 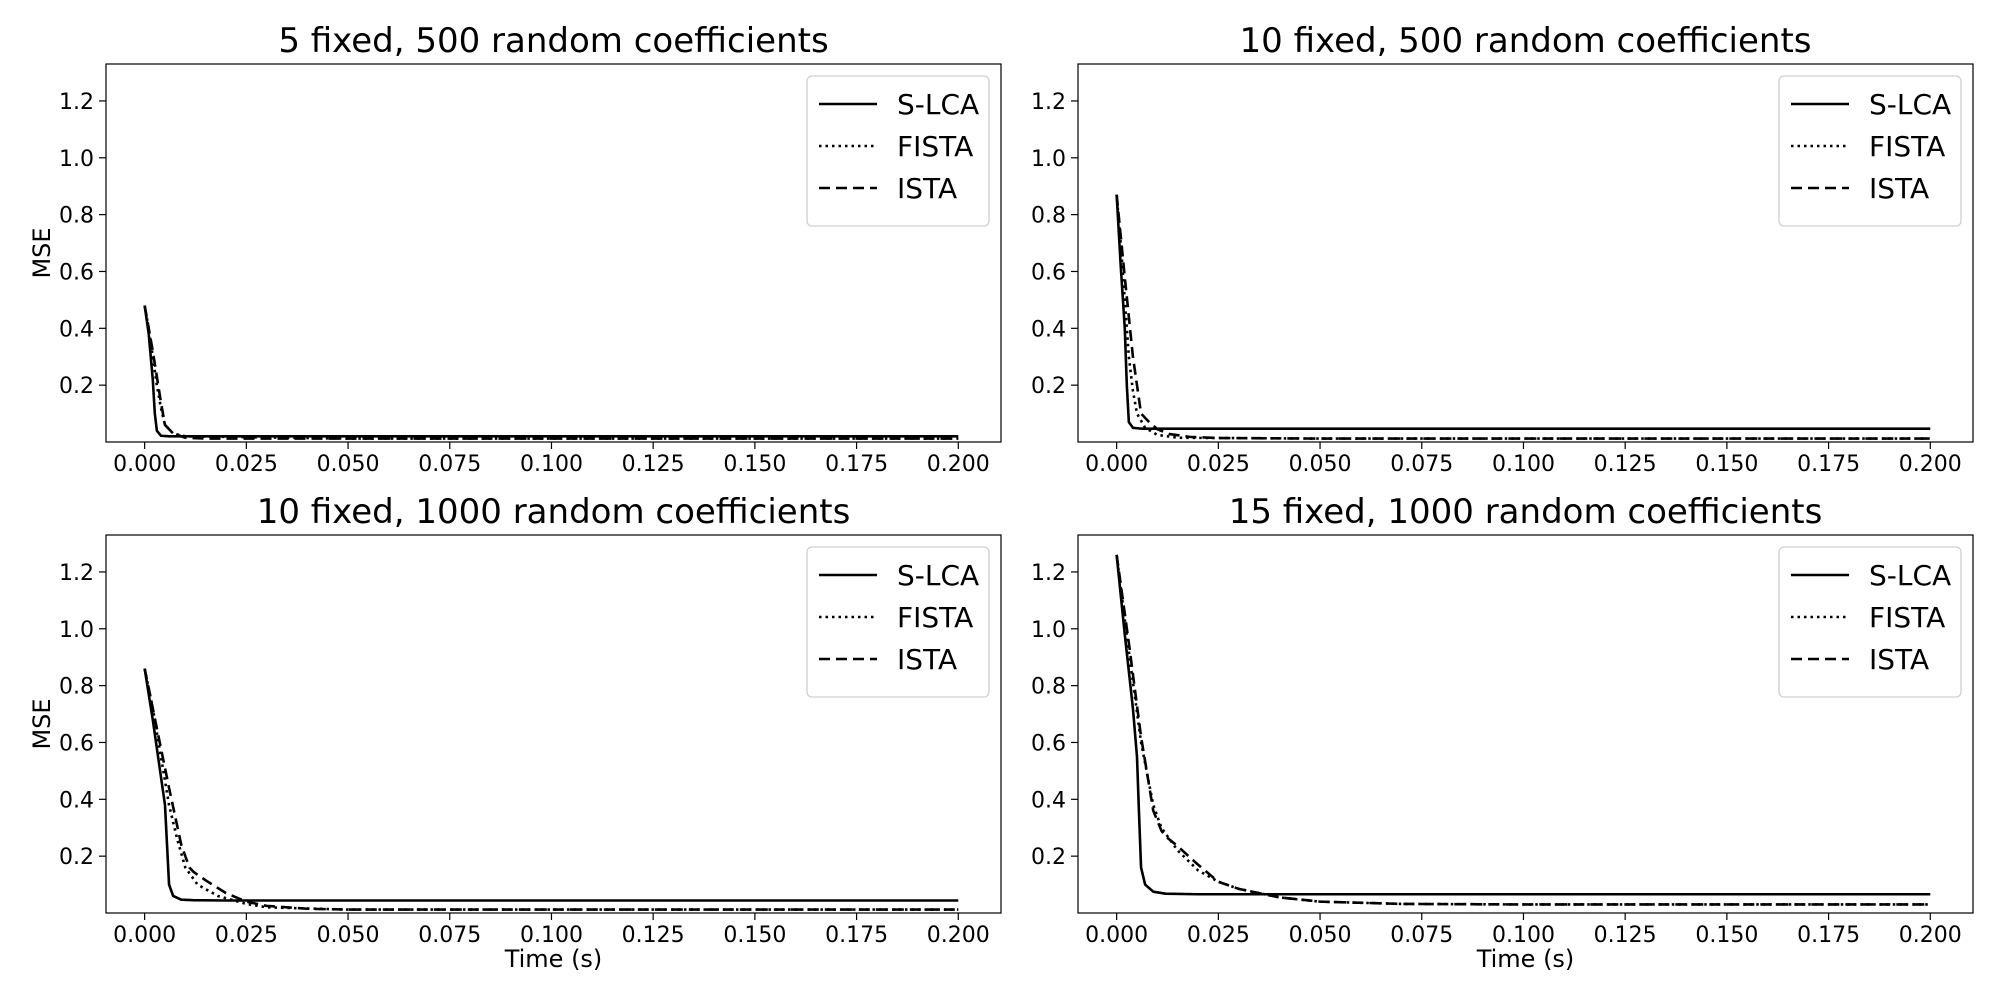 I want to click on subplot-1-title: 5 fixed, 500 random coefficients, so click(x=553, y=41).